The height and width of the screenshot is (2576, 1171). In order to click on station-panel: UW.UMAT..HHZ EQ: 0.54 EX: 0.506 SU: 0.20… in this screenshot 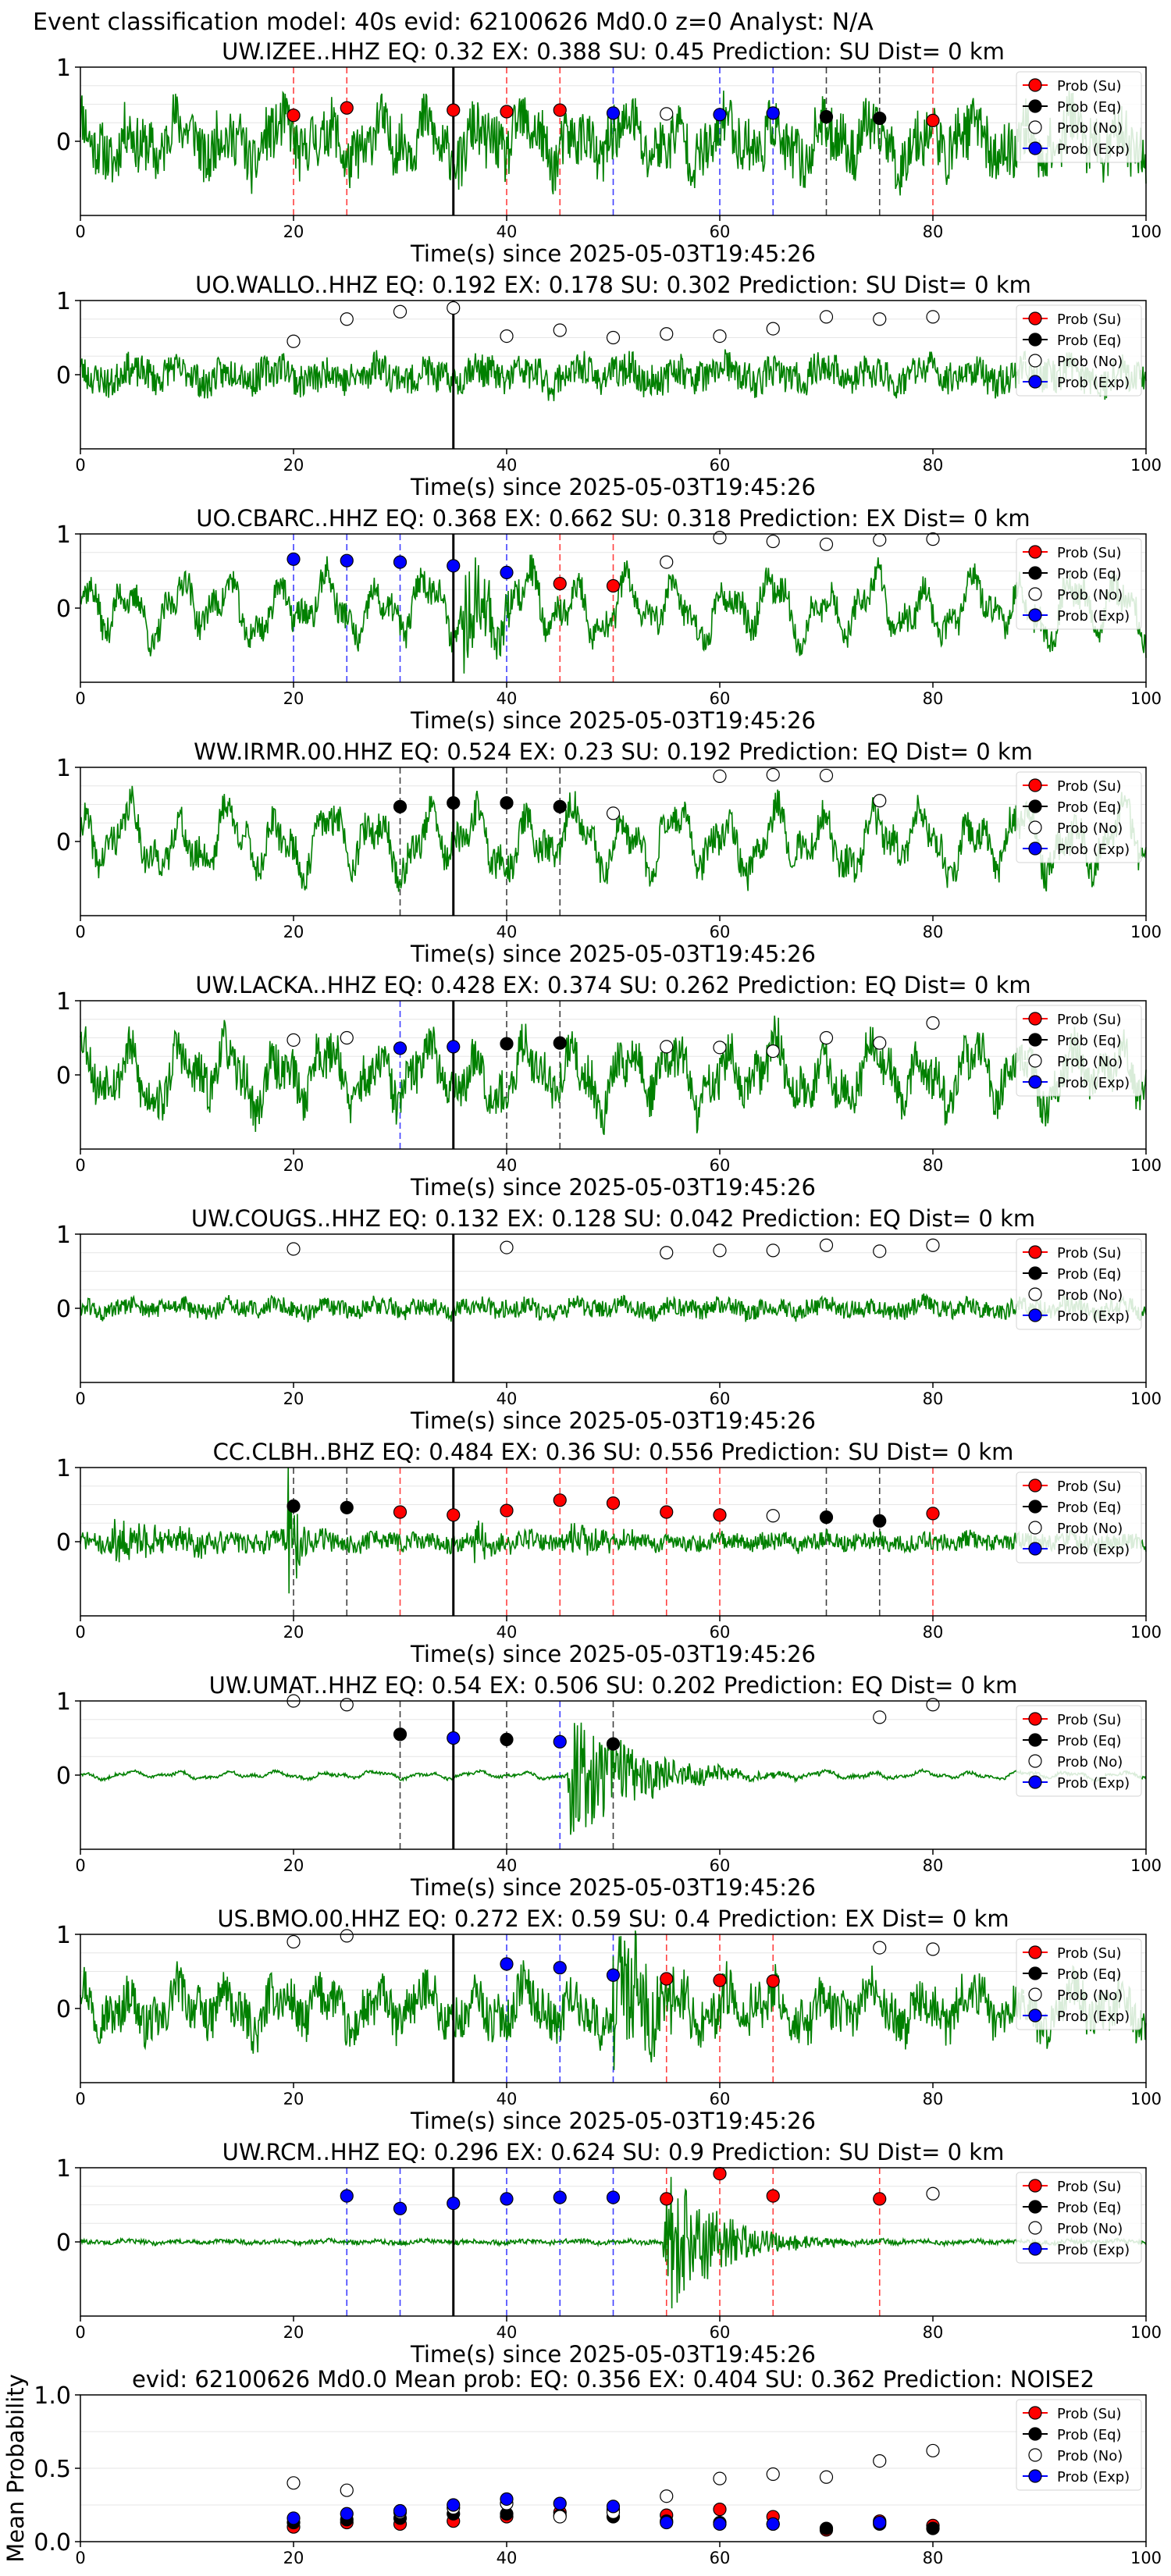, I will do `click(609, 1786)`.